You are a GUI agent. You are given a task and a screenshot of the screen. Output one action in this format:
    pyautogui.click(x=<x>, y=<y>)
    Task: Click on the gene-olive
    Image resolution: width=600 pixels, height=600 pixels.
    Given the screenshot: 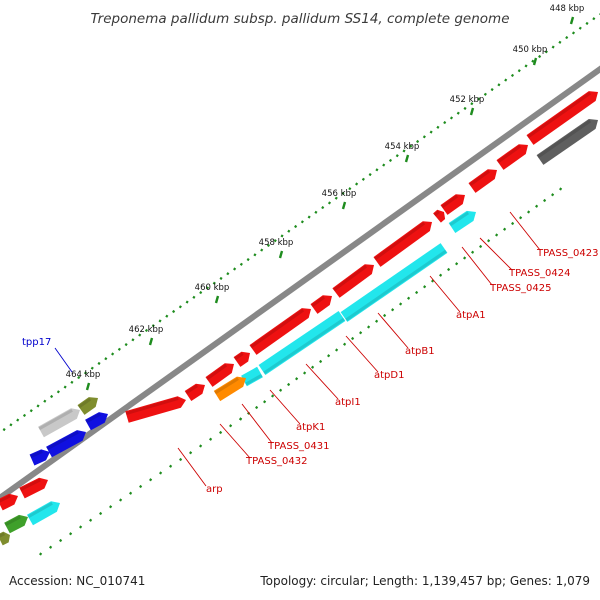 What is the action you would take?
    pyautogui.click(x=88, y=406)
    